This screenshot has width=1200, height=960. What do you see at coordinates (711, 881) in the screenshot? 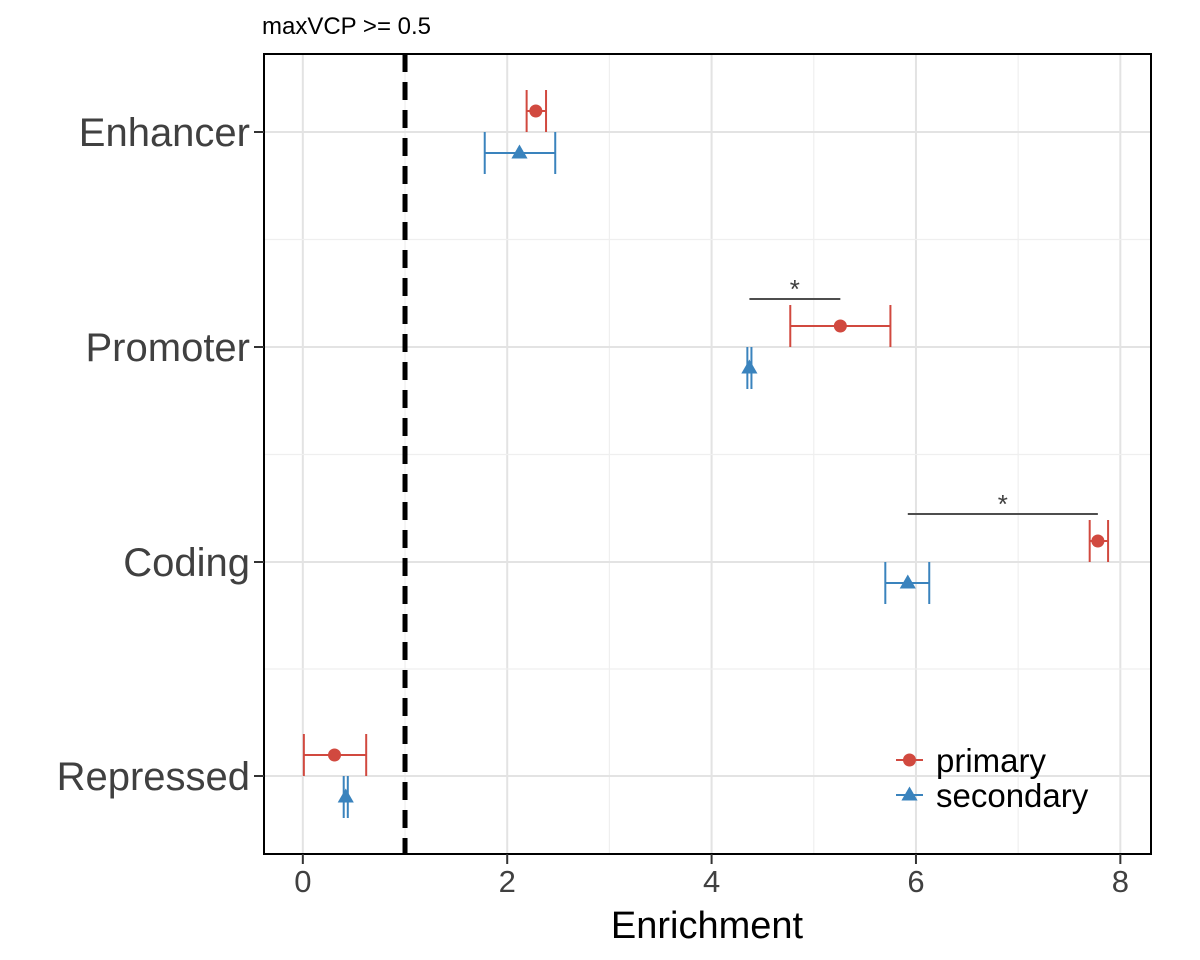
I see `x-tick-label: 4` at bounding box center [711, 881].